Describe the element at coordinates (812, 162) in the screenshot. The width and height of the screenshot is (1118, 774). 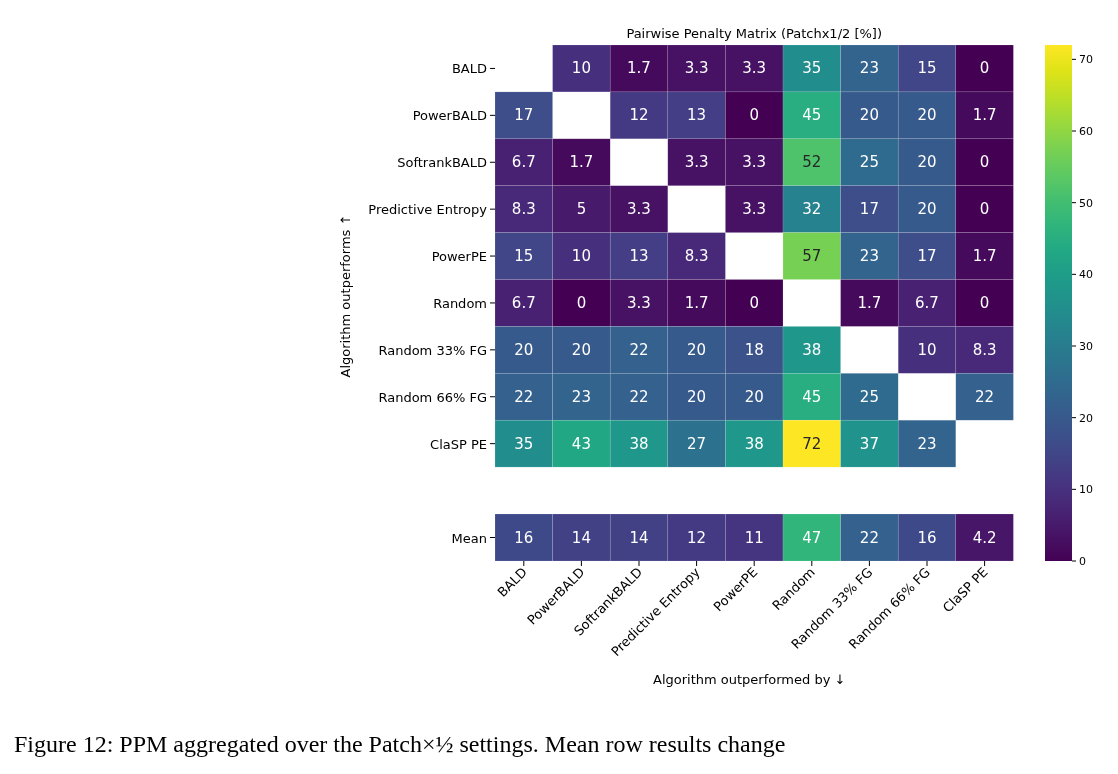
I see `data-label: 52` at that location.